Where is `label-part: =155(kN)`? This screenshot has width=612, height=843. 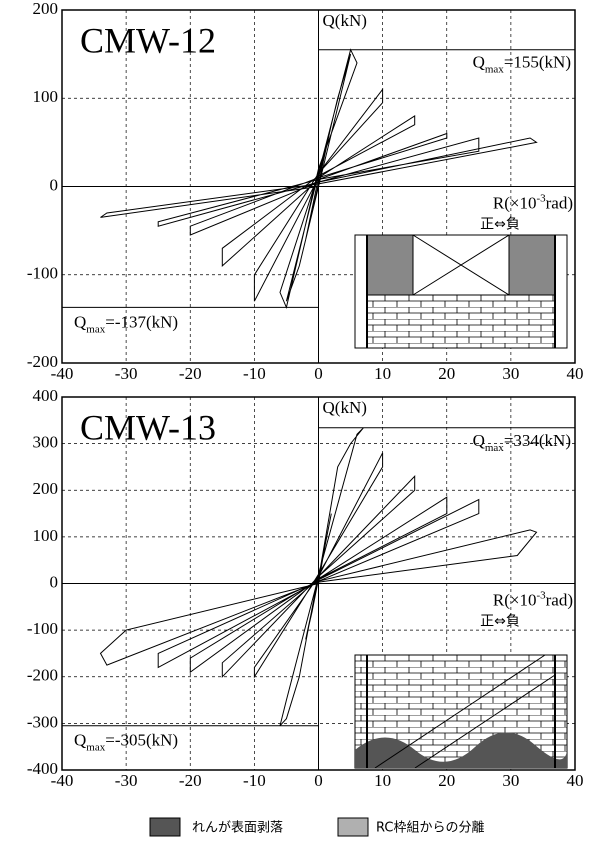
label-part: =155(kN) is located at coordinates (537, 62).